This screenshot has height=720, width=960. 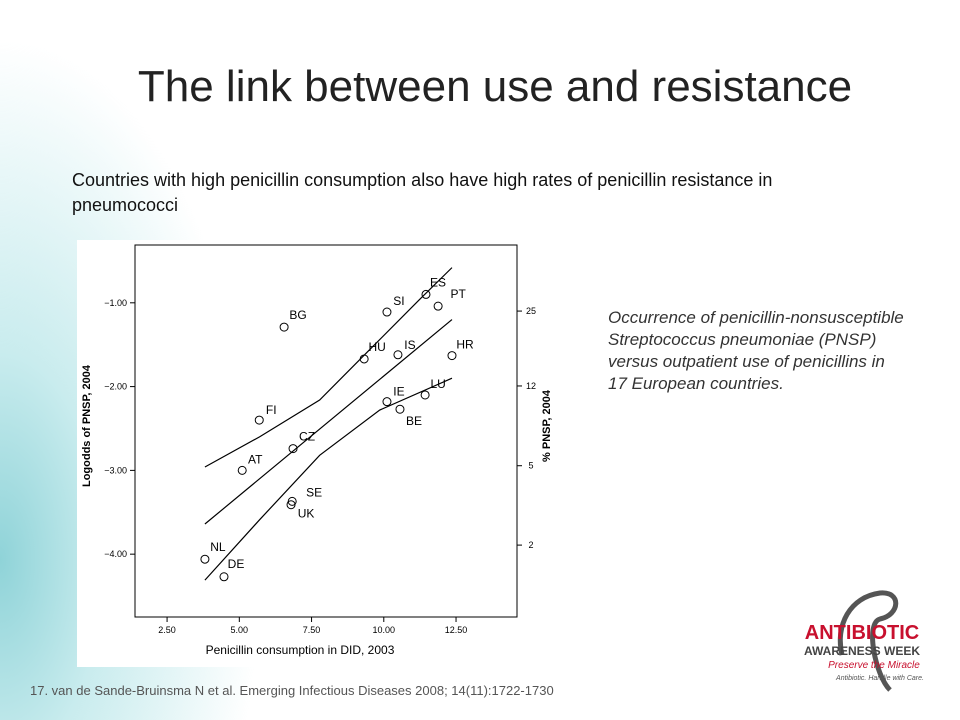 What do you see at coordinates (531, 311) in the screenshot?
I see `y2-tick-label: 25` at bounding box center [531, 311].